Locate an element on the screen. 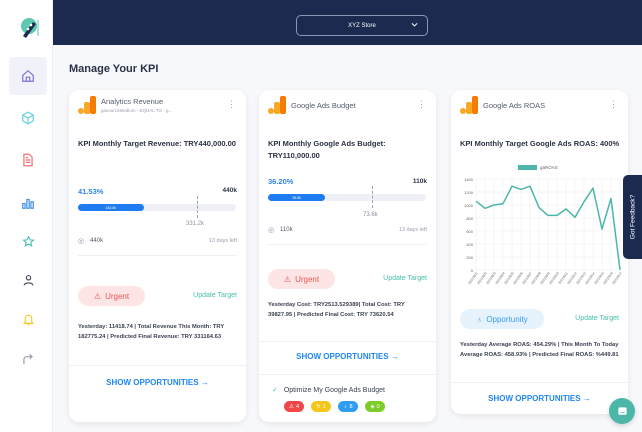 Image resolution: width=642 pixels, height=432 pixels. card-header: Google Ads Budget ⋮ is located at coordinates (347, 105).